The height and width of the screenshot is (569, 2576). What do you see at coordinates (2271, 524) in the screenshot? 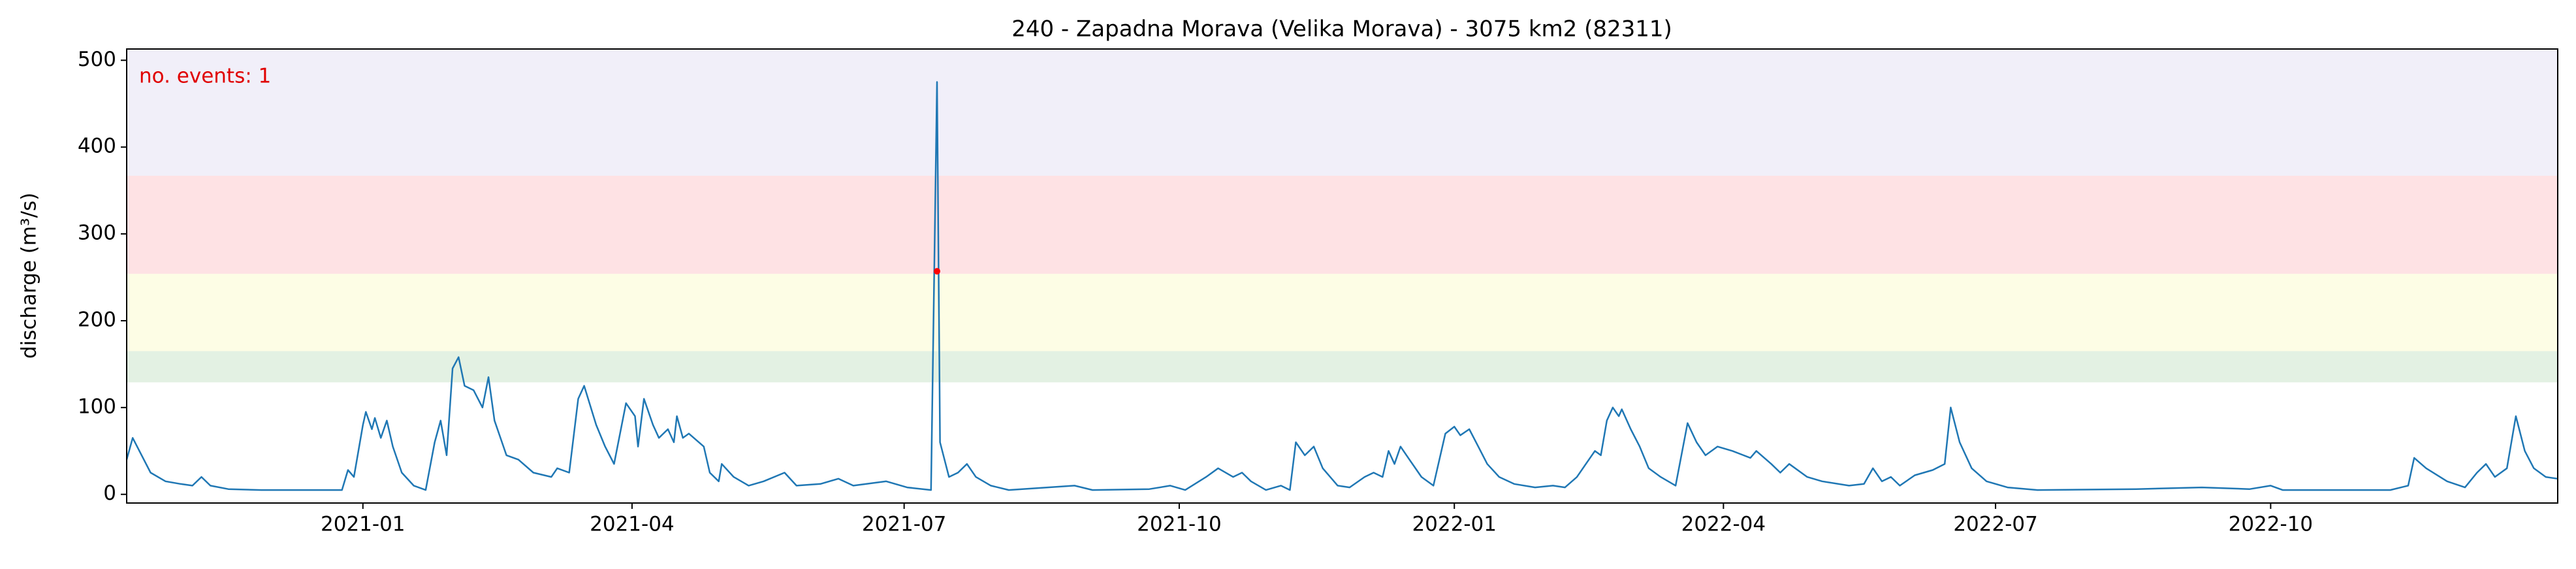
I see `x-tick-label: 2022-10` at bounding box center [2271, 524].